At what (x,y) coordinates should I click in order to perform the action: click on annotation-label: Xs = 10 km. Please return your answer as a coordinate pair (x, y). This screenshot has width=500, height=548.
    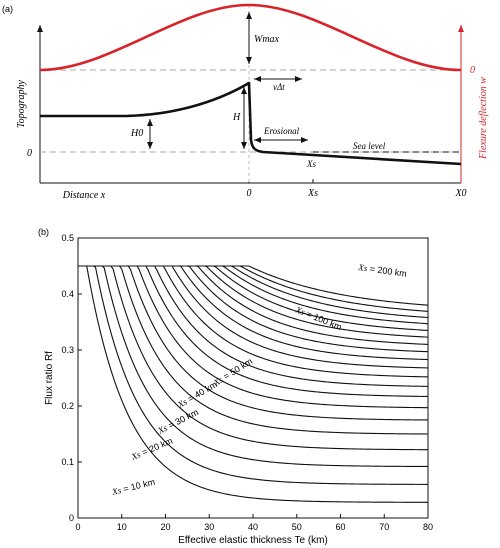
    Looking at the image, I should click on (133, 487).